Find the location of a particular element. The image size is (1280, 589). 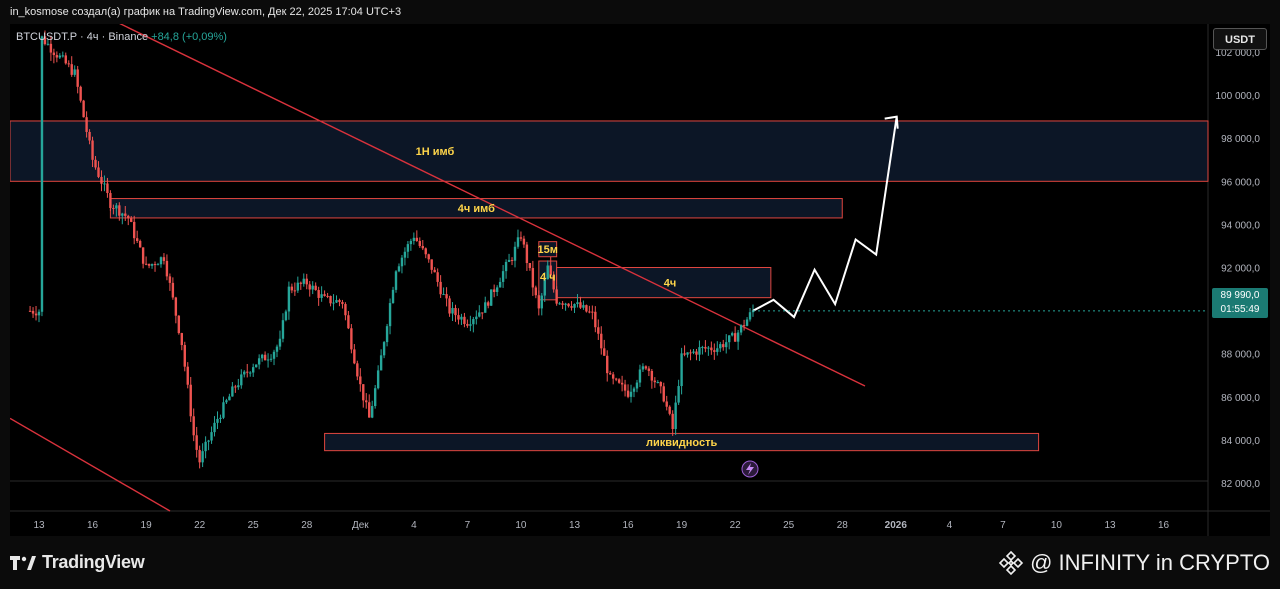

date-tick-label: 13 is located at coordinates (575, 525).